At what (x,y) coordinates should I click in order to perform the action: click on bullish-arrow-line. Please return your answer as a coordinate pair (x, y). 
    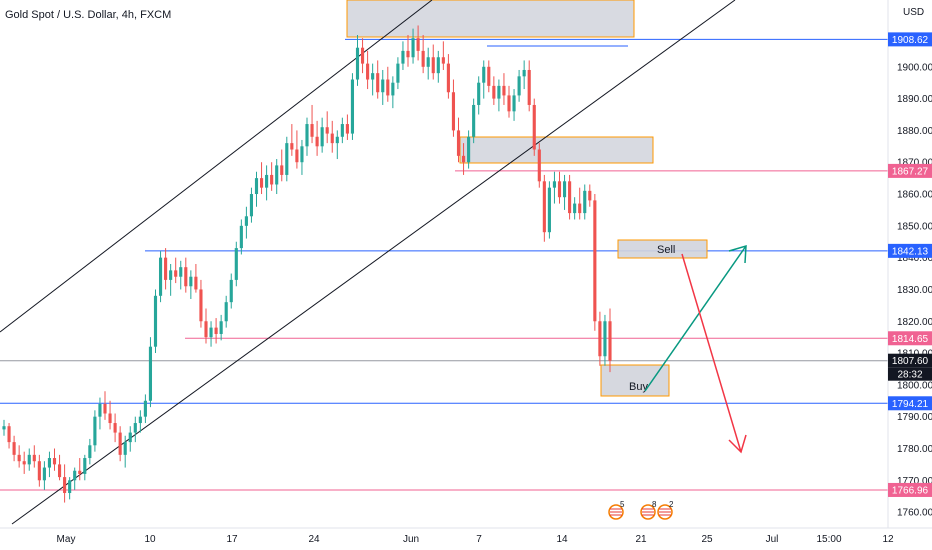
    Looking at the image, I should click on (695, 318).